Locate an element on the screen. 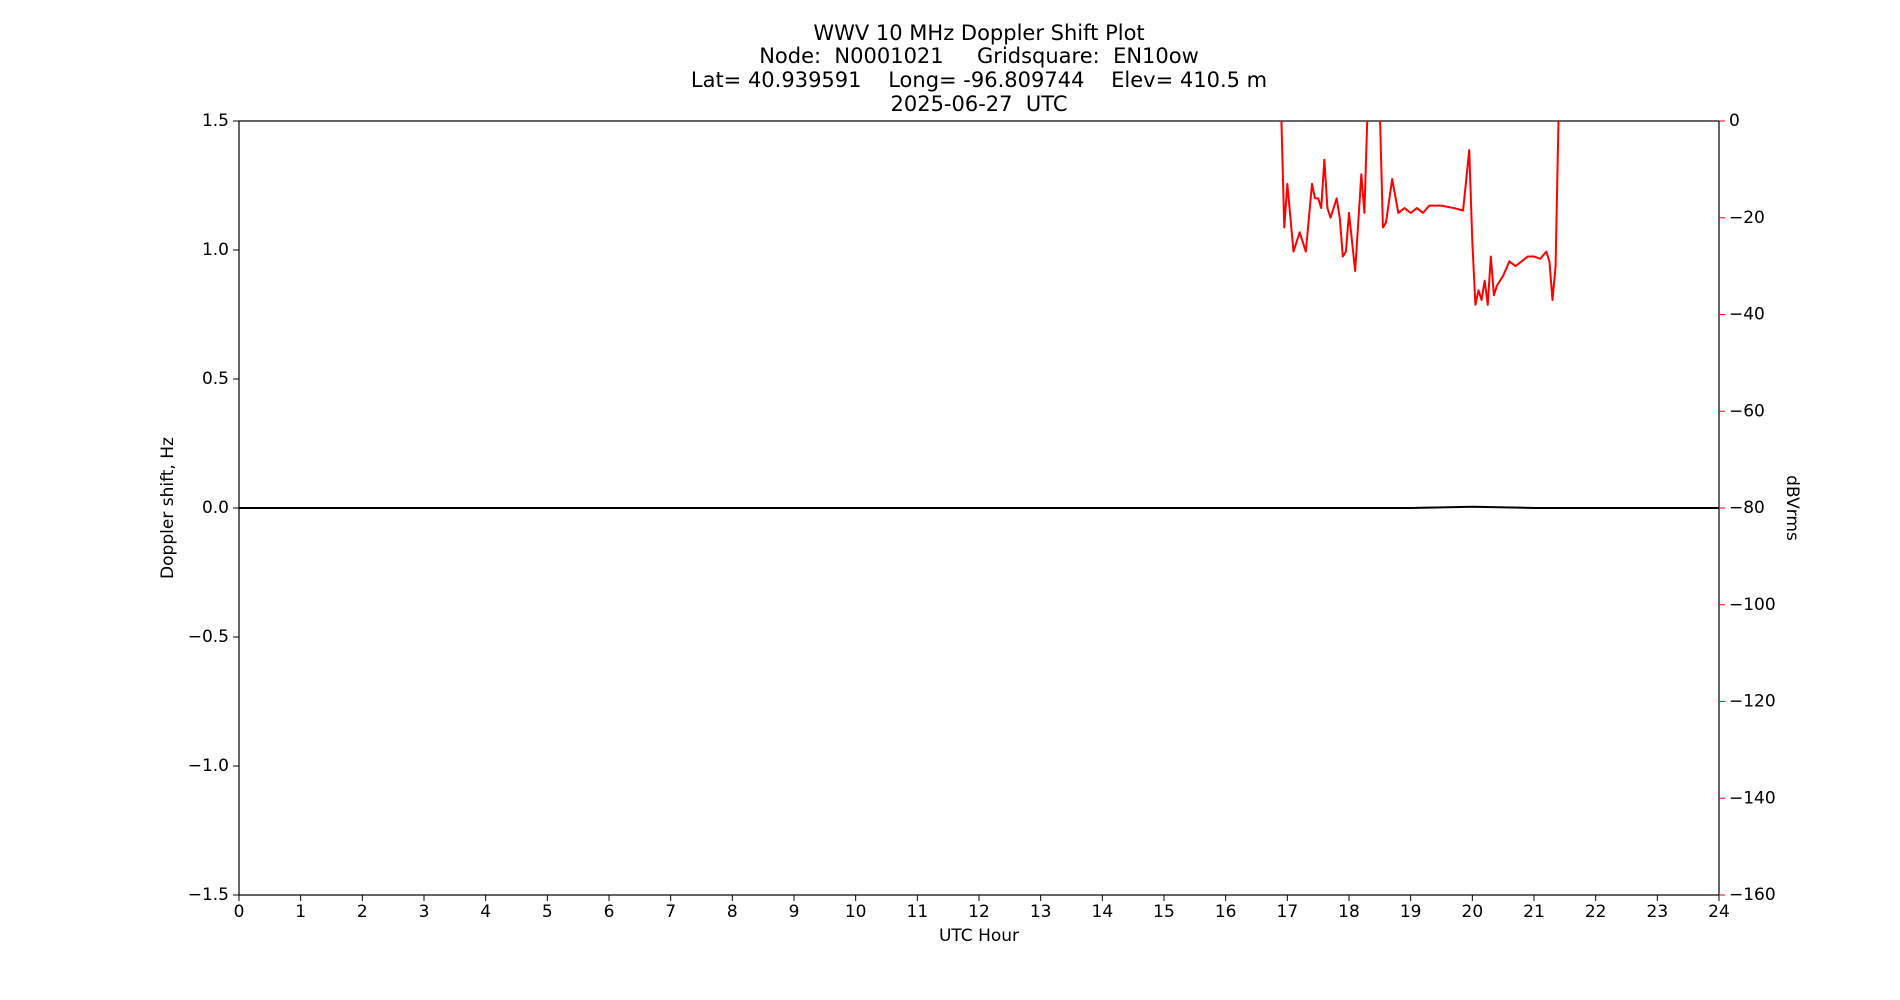 The width and height of the screenshot is (1900, 1000). y-axis-label: Doppler shift, Hz is located at coordinates (168, 508).